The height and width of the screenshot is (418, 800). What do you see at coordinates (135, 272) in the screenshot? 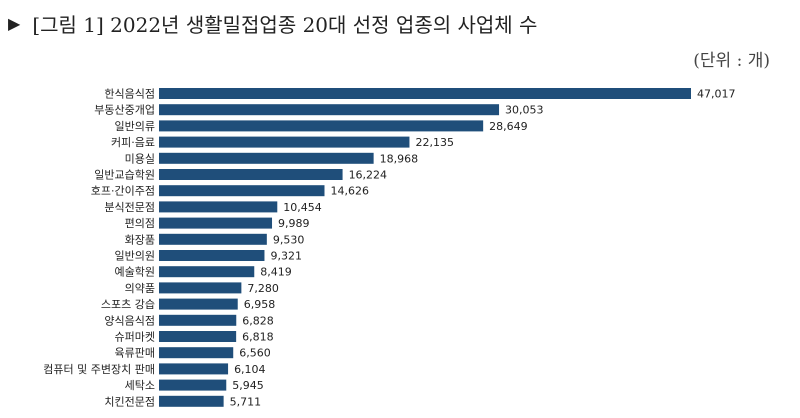
I see `category-label: 예술학원` at bounding box center [135, 272].